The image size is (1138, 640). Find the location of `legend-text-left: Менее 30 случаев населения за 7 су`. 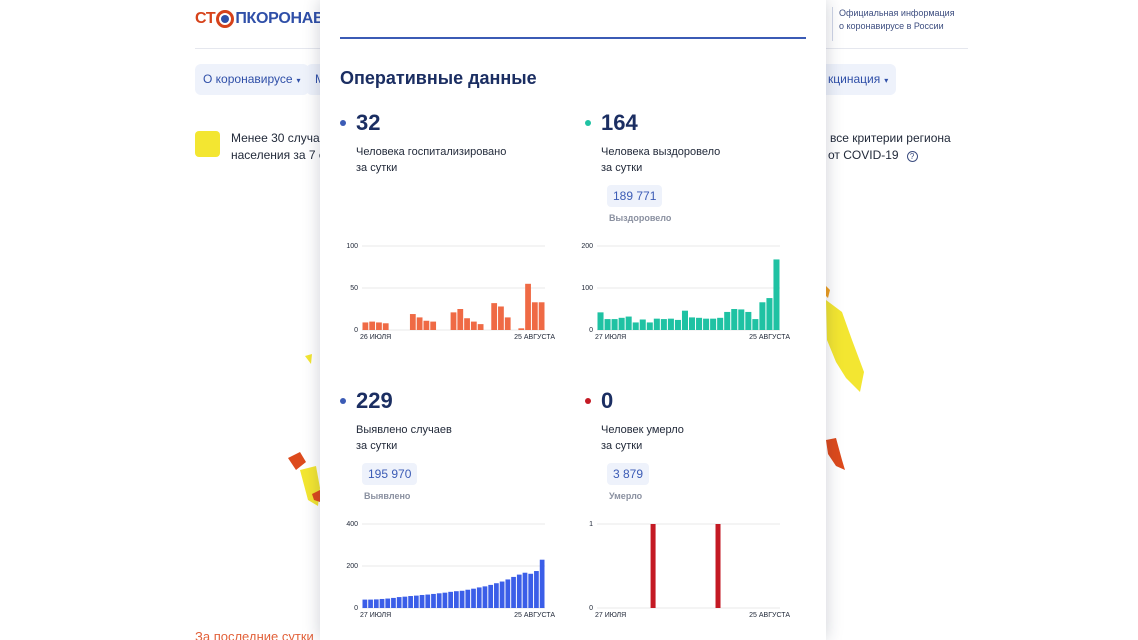

legend-text-left: Менее 30 случаев населения за 7 су is located at coordinates (282, 147).